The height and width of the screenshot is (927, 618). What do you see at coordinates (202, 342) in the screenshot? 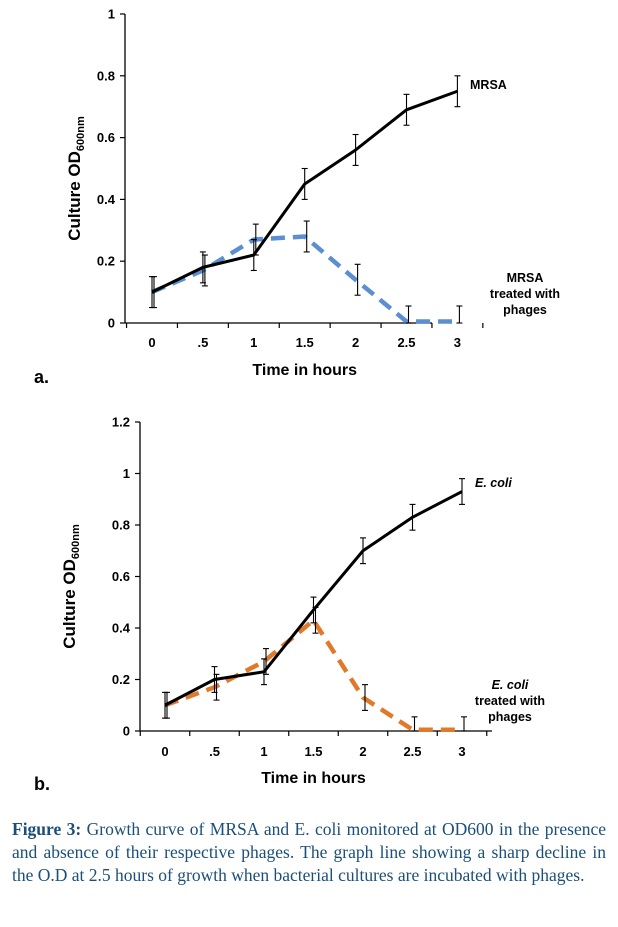
I see `chart-a-x-tick-label: .5` at bounding box center [202, 342].